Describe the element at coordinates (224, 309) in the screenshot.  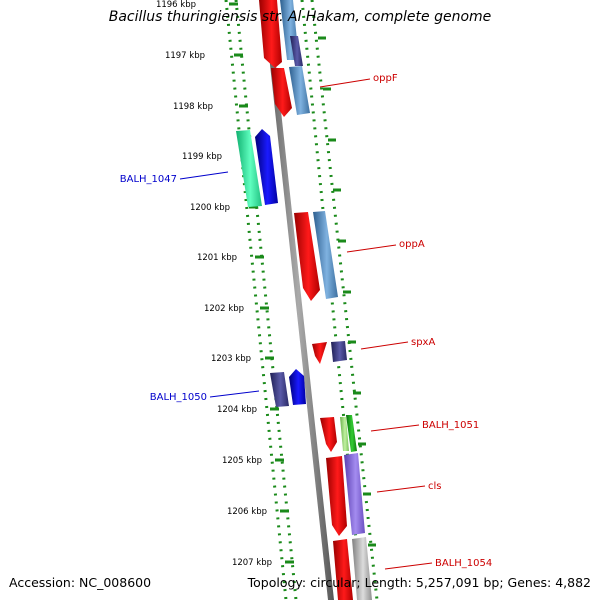
I see `ruler-label: 1202 kbp` at that location.